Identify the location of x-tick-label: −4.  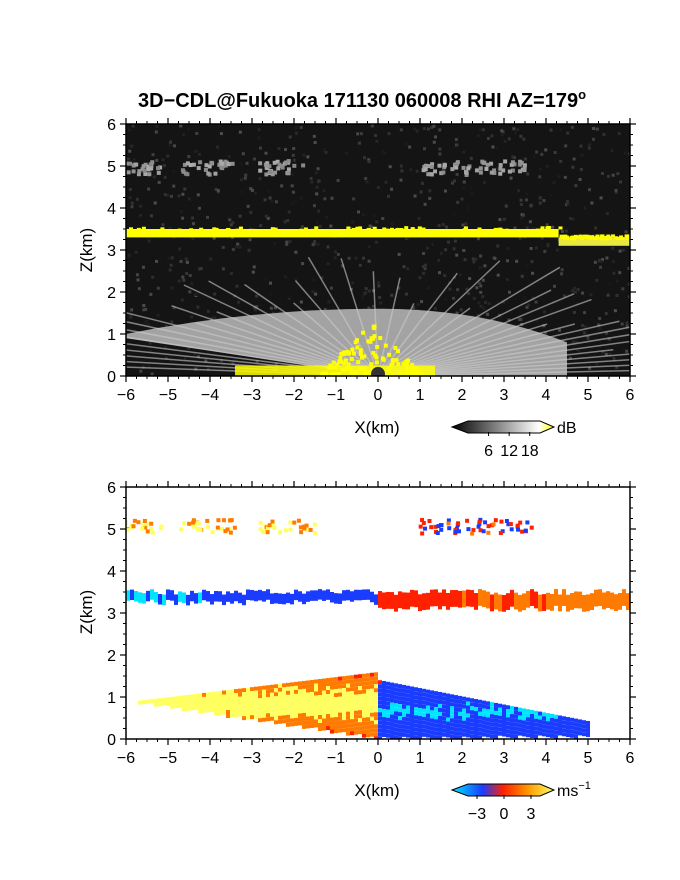
(210, 758).